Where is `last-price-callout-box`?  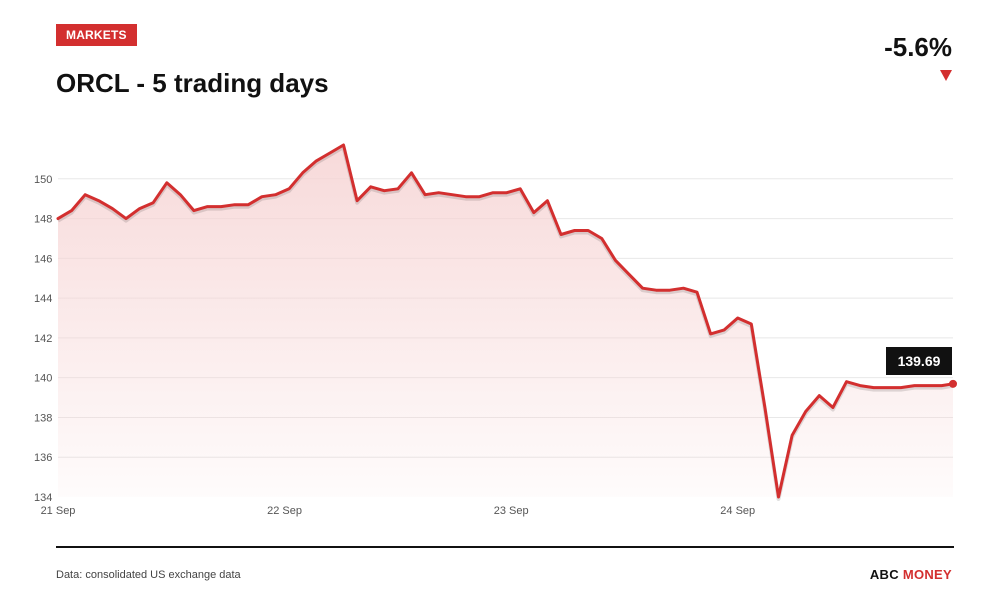
last-price-callout-box is located at coordinates (919, 361).